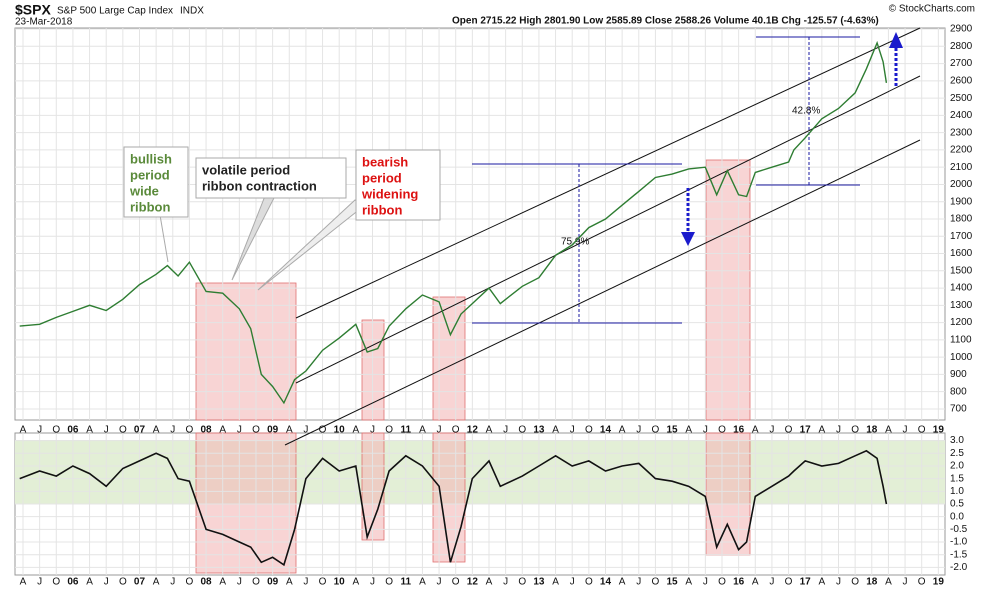 The height and width of the screenshot is (591, 990). I want to click on x-tick-label: 07, so click(140, 582).